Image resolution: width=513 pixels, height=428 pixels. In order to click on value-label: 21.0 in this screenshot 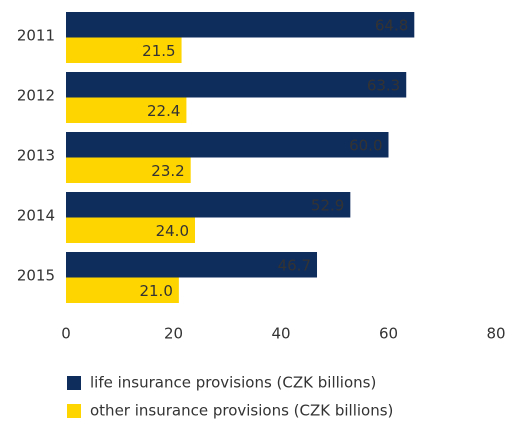, I will do `click(155, 291)`.